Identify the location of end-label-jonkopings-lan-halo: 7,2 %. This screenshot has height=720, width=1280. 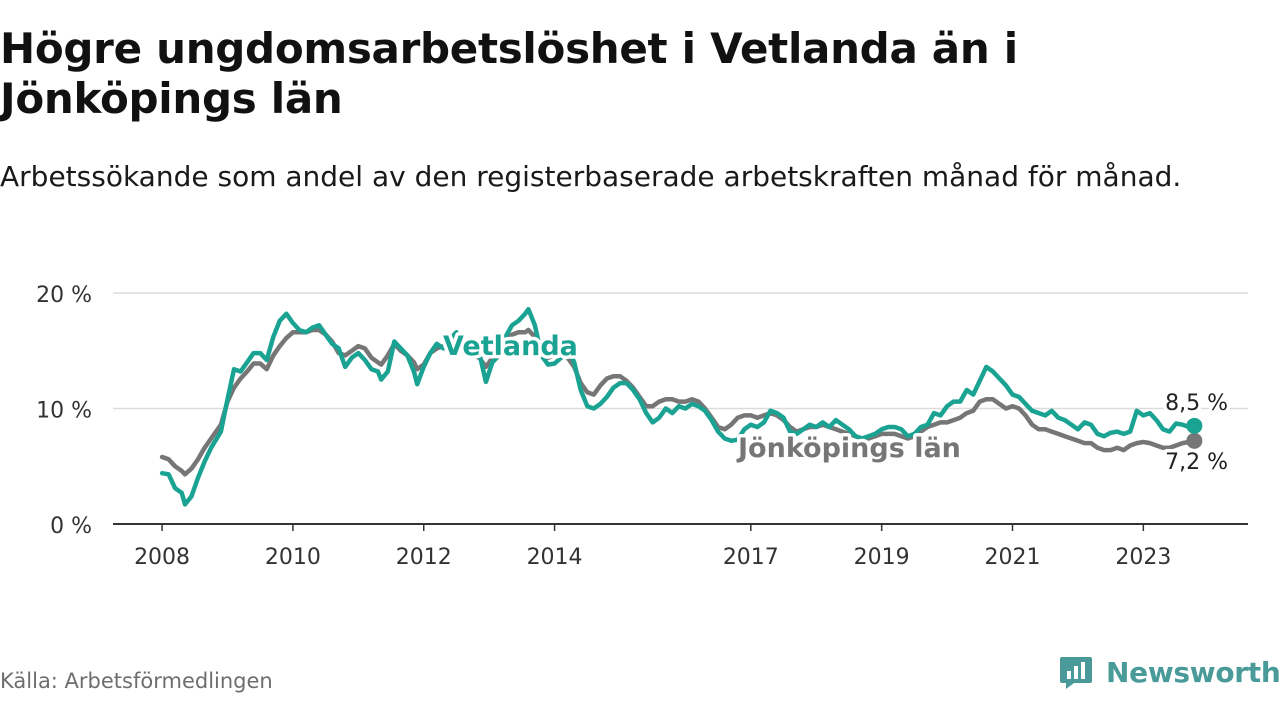
(1196, 462).